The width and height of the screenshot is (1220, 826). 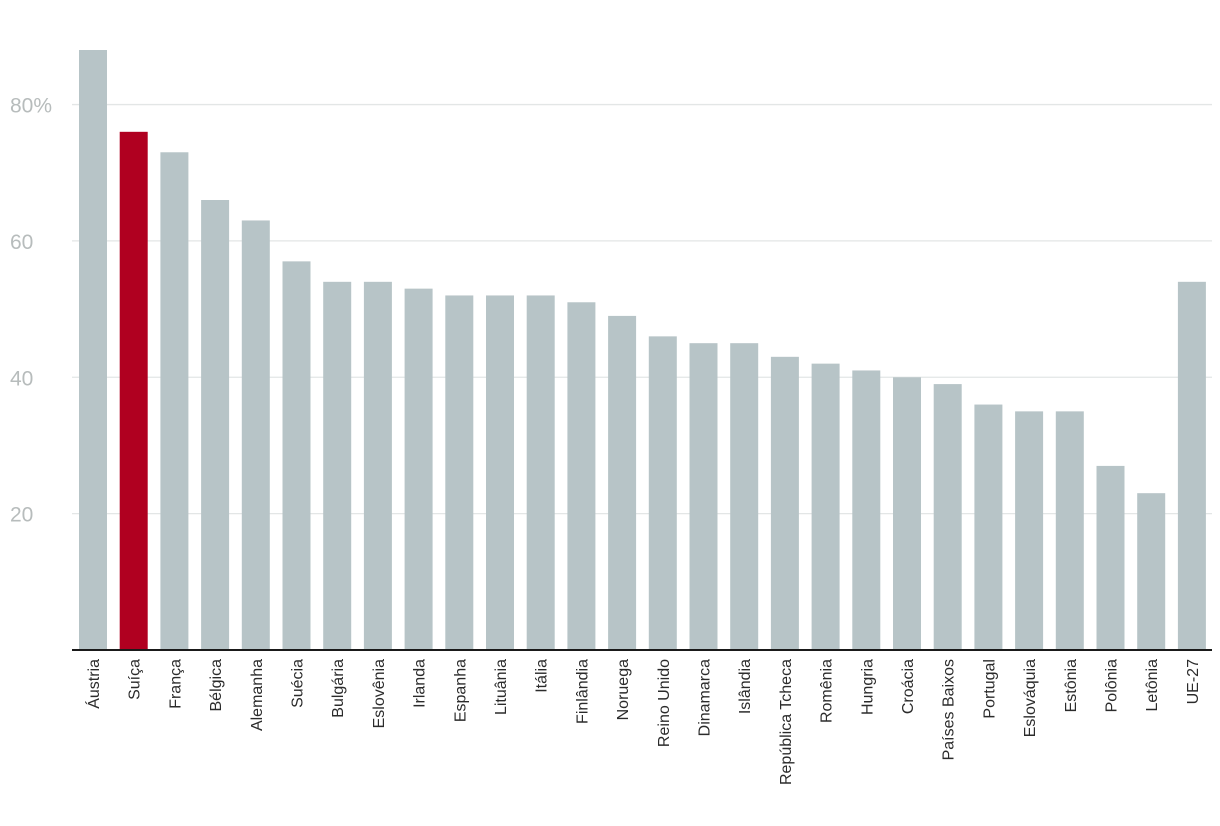 What do you see at coordinates (827, 691) in the screenshot?
I see `x-tick-label: Romênia` at bounding box center [827, 691].